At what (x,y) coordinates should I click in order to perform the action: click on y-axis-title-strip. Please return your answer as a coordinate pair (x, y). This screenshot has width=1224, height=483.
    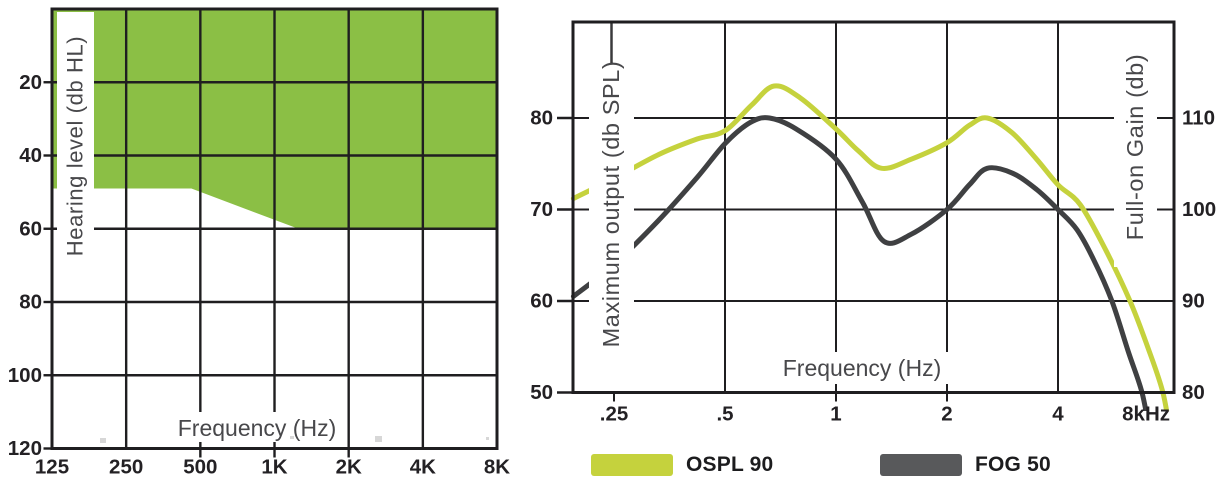
    Looking at the image, I should click on (75, 145).